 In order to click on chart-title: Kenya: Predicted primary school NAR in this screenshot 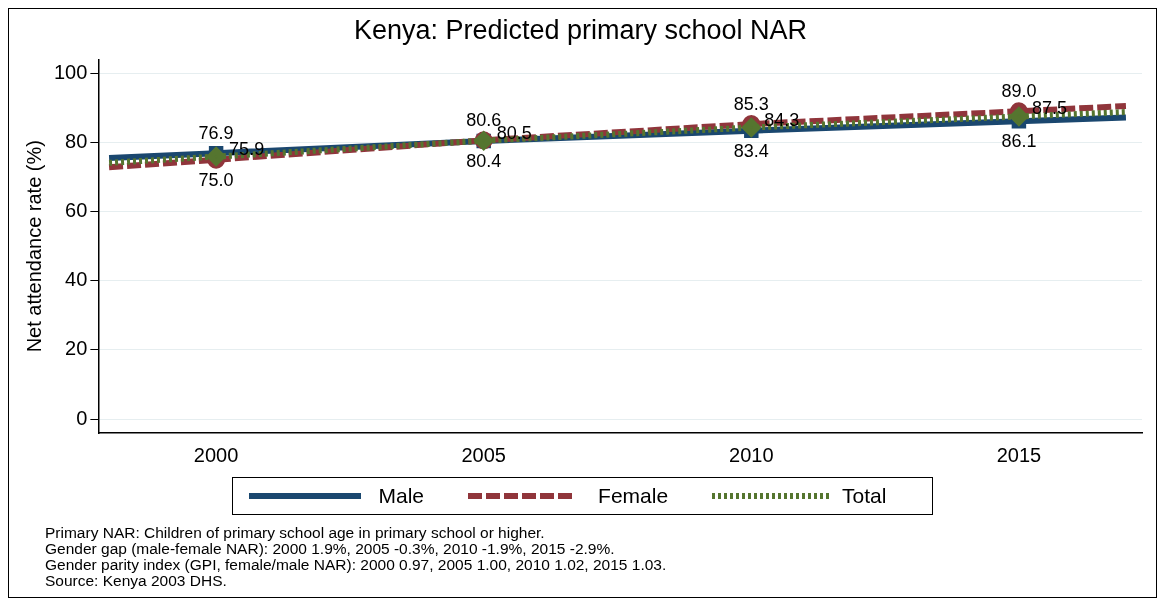, I will do `click(580, 29)`.